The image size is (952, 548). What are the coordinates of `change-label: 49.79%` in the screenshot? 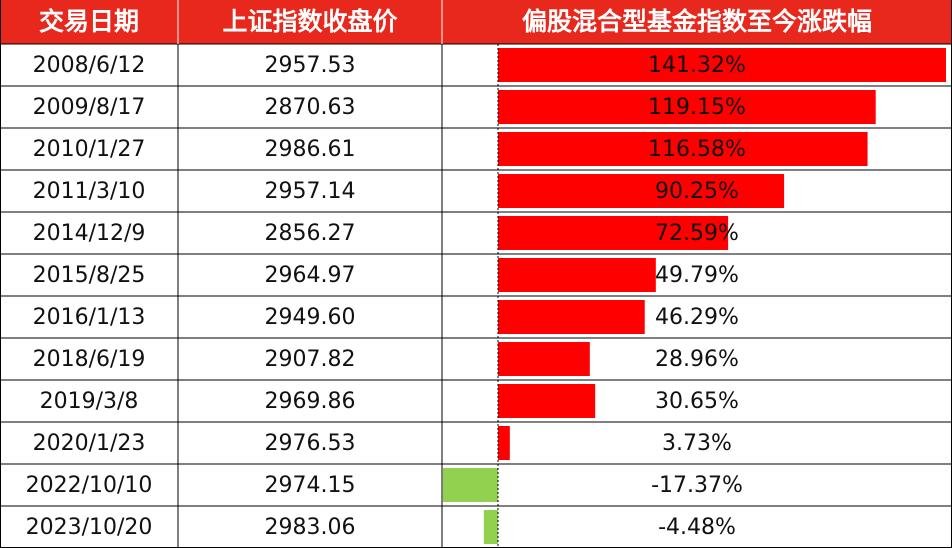 It's located at (697, 275).